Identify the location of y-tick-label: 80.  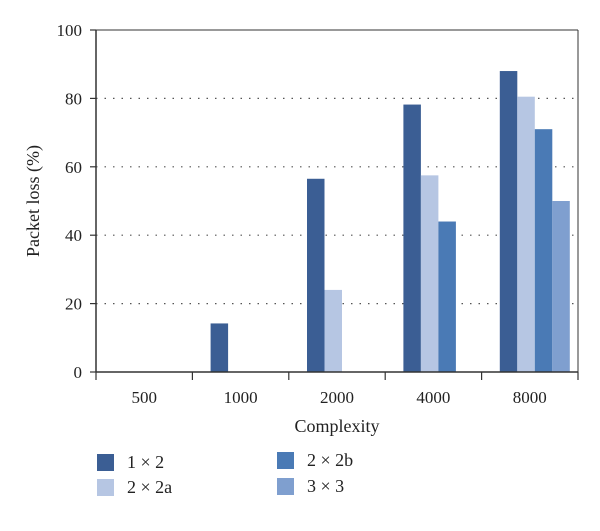
(73, 98).